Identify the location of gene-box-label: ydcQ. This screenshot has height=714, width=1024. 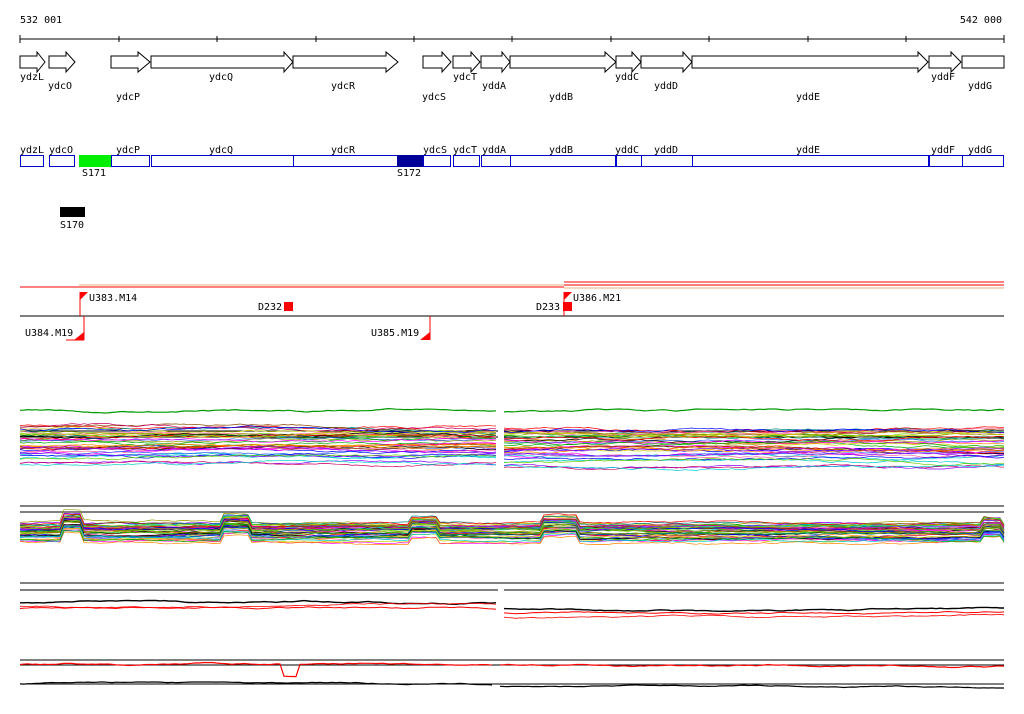
(221, 150).